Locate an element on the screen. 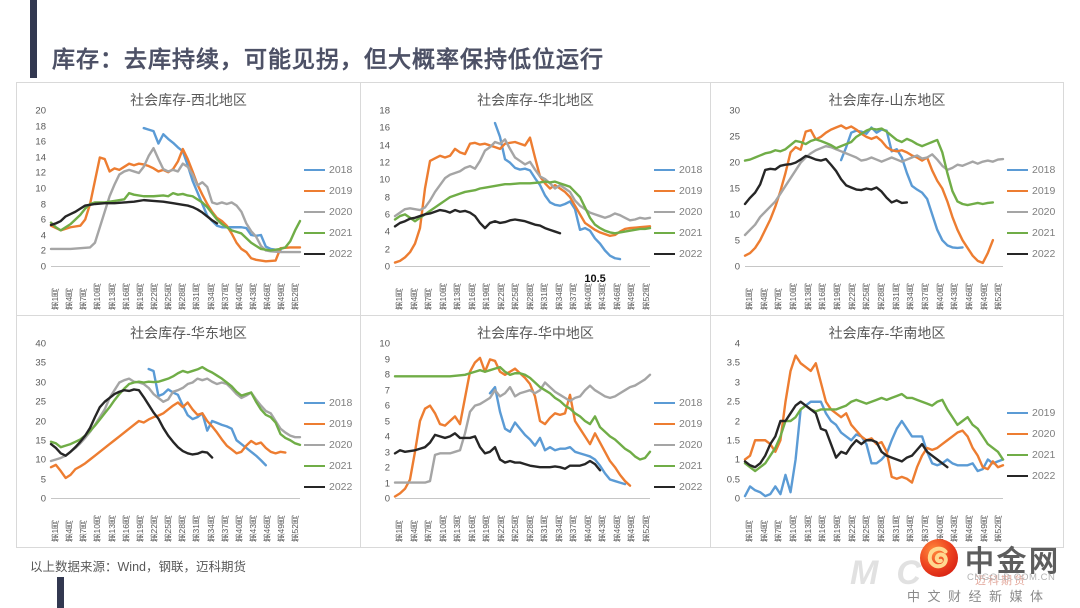 The width and height of the screenshot is (1080, 608). title-accent-bar is located at coordinates (33, 39).